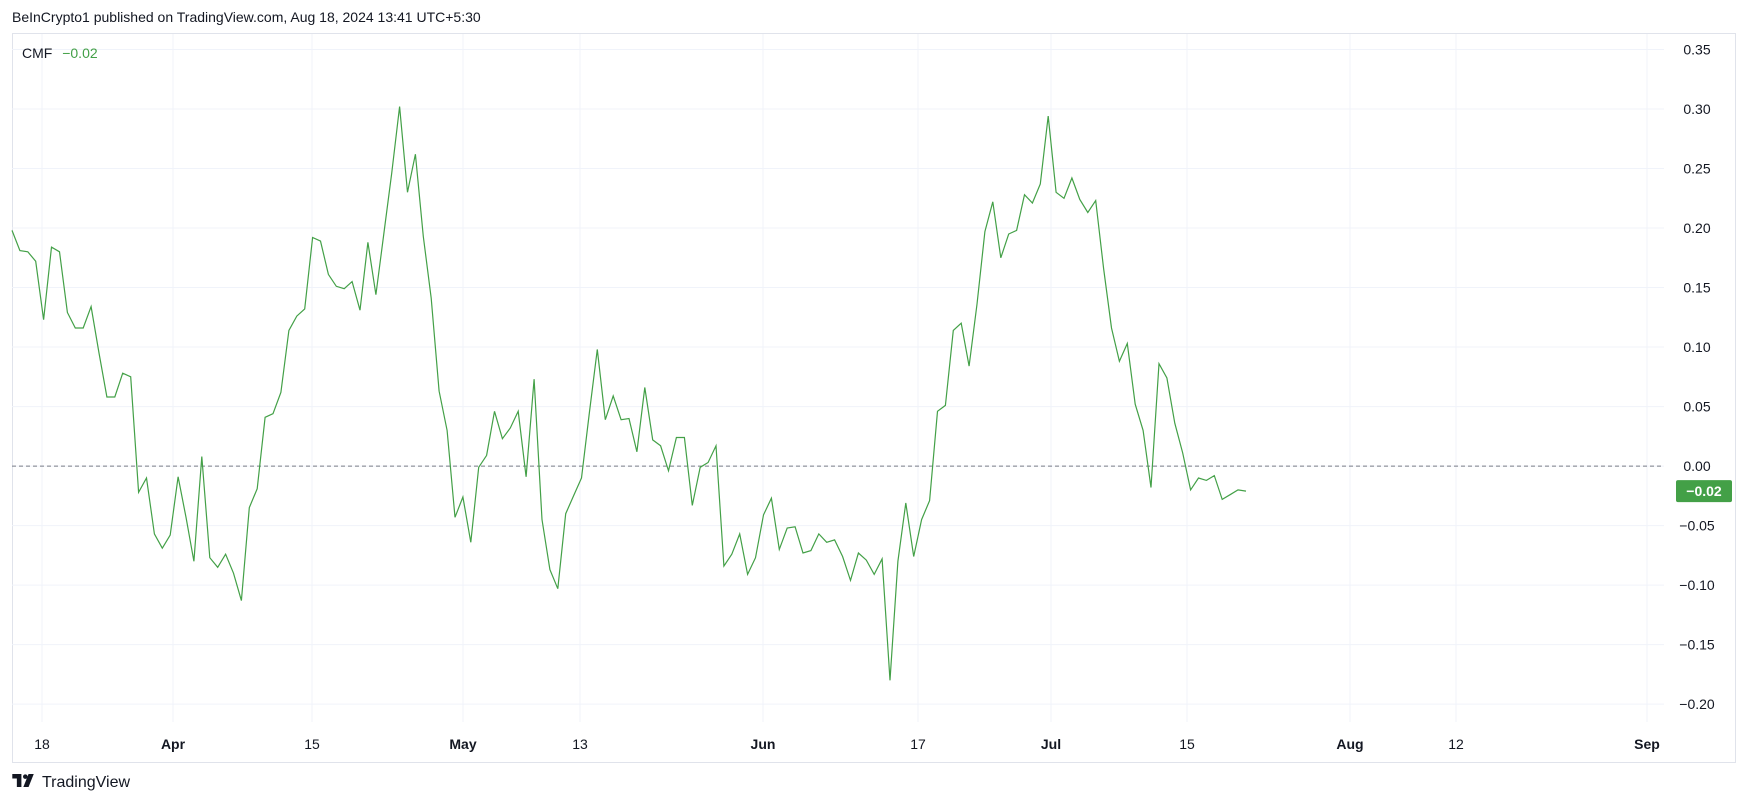 The width and height of the screenshot is (1755, 806). I want to click on last-value-badge-text: −0.02, so click(1704, 491).